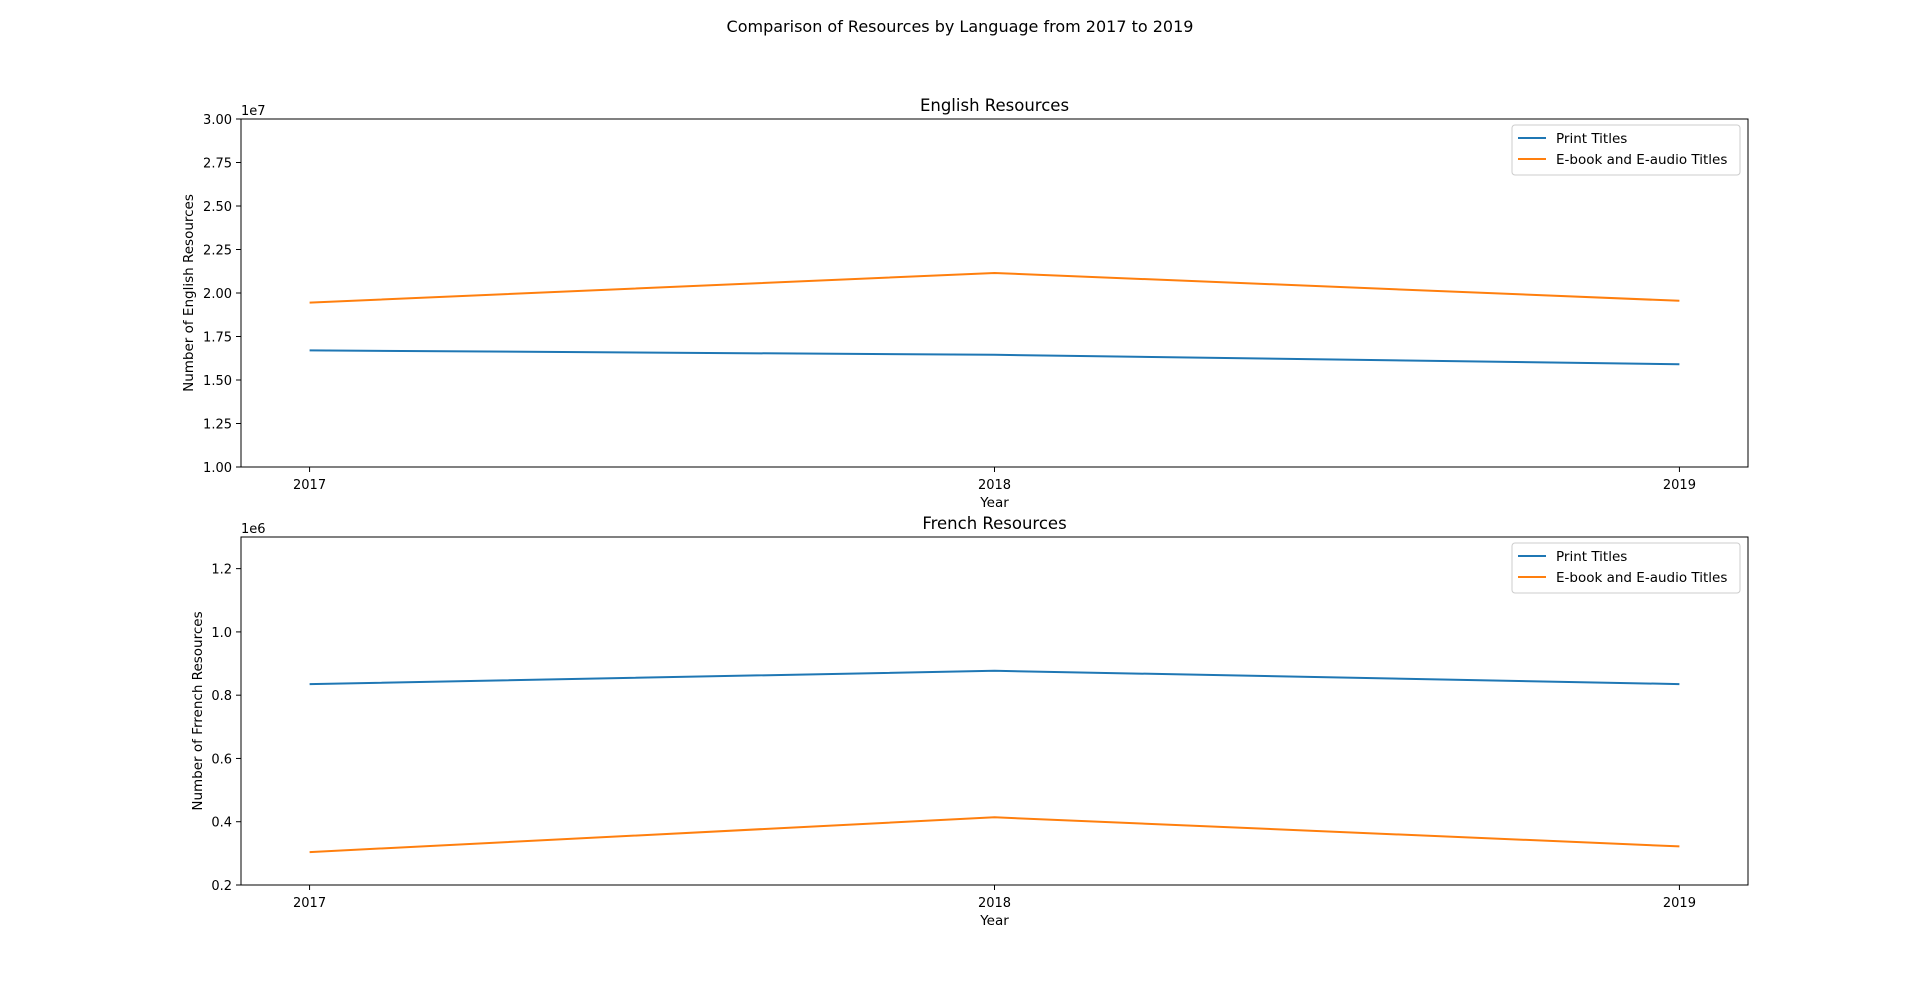 Image resolution: width=1920 pixels, height=983 pixels. What do you see at coordinates (221, 823) in the screenshot?
I see `y-tick-label: 0.4` at bounding box center [221, 823].